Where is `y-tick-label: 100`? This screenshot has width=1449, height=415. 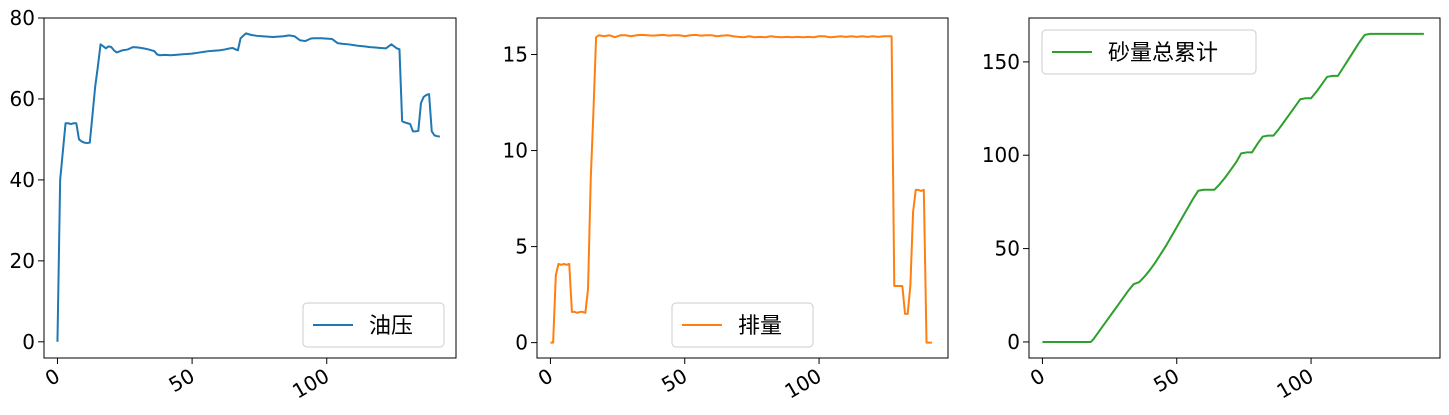
y-tick-label: 100 is located at coordinates (1001, 155).